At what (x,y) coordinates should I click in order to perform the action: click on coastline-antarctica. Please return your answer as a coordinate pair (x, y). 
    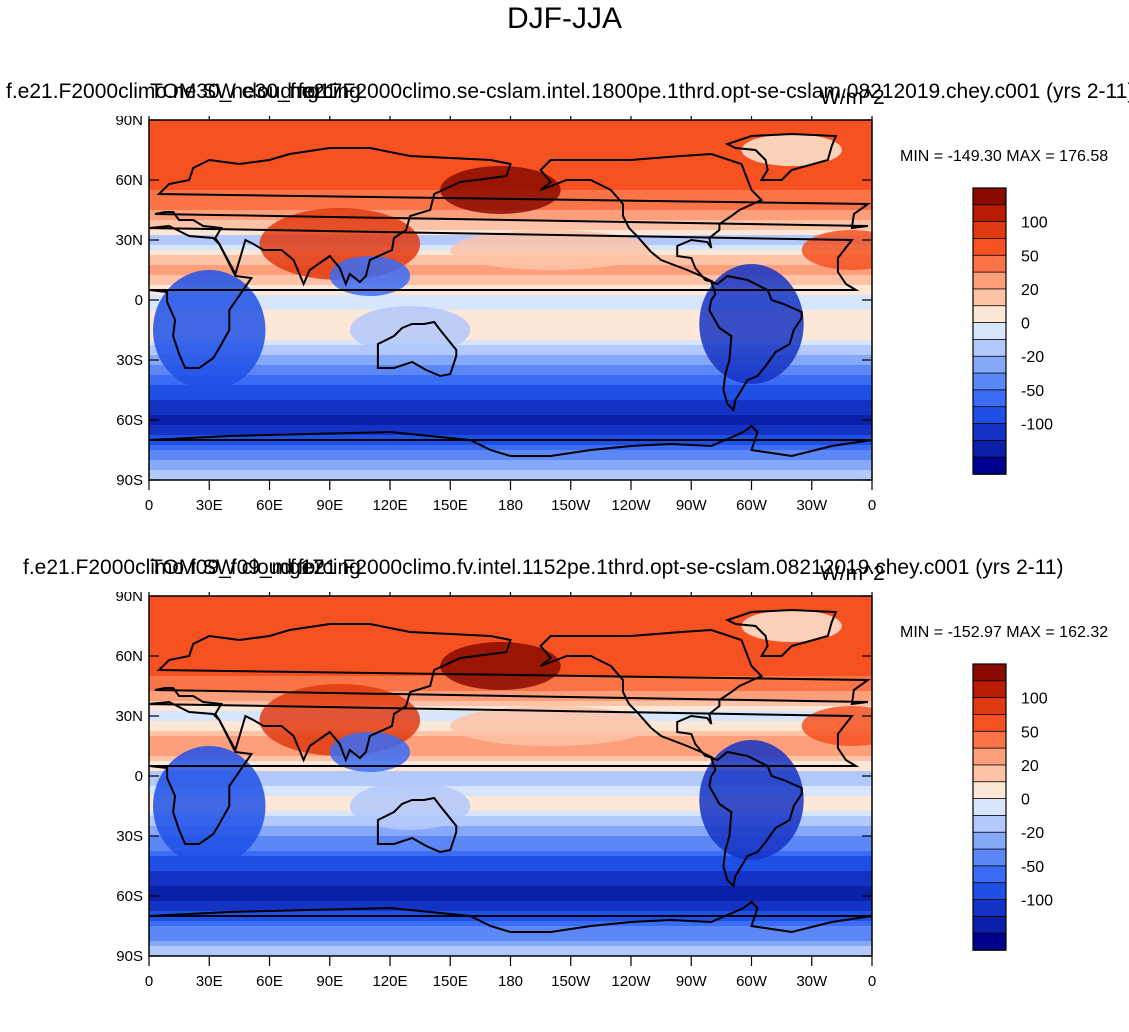
    Looking at the image, I should click on (510, 917).